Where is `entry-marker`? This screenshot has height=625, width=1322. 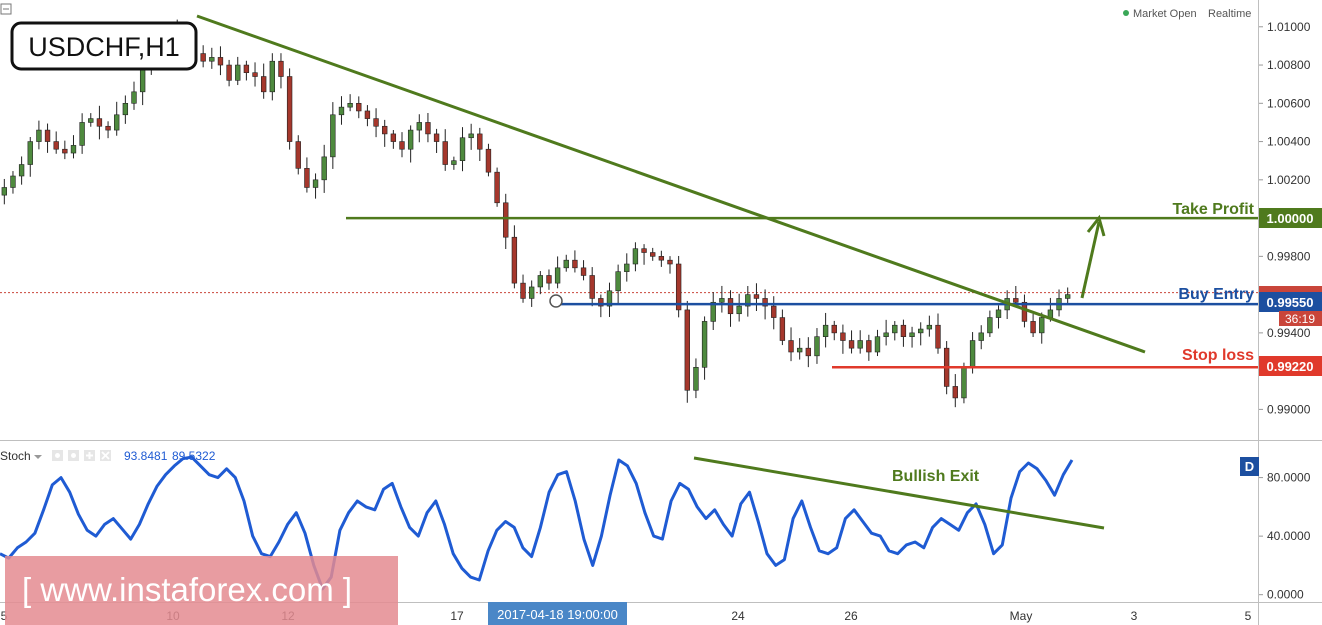
entry-marker is located at coordinates (556, 301).